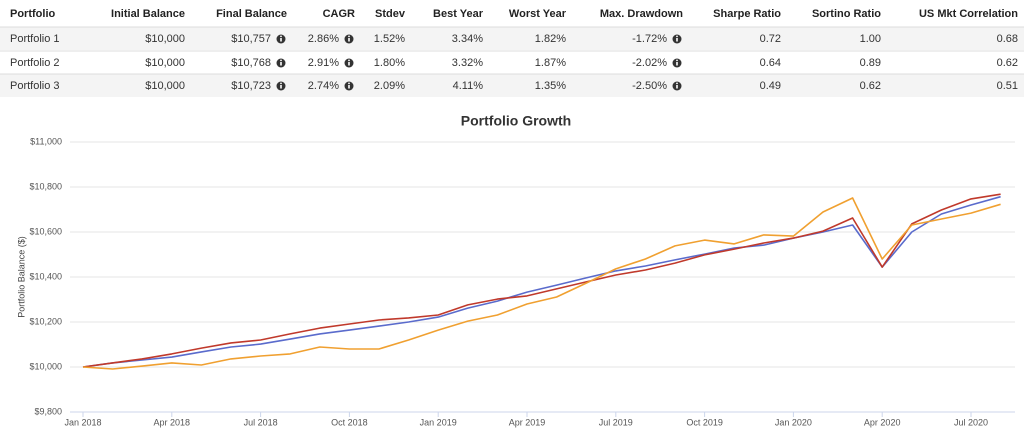 The width and height of the screenshot is (1024, 433). Describe the element at coordinates (550, 63) in the screenshot. I see `table-cell: 1.87%` at that location.